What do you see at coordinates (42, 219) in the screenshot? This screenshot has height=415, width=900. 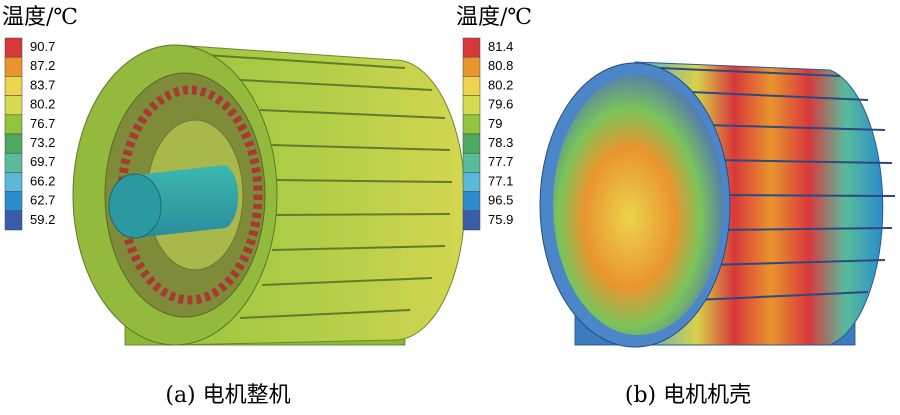 I see `legend-level: 59.2` at bounding box center [42, 219].